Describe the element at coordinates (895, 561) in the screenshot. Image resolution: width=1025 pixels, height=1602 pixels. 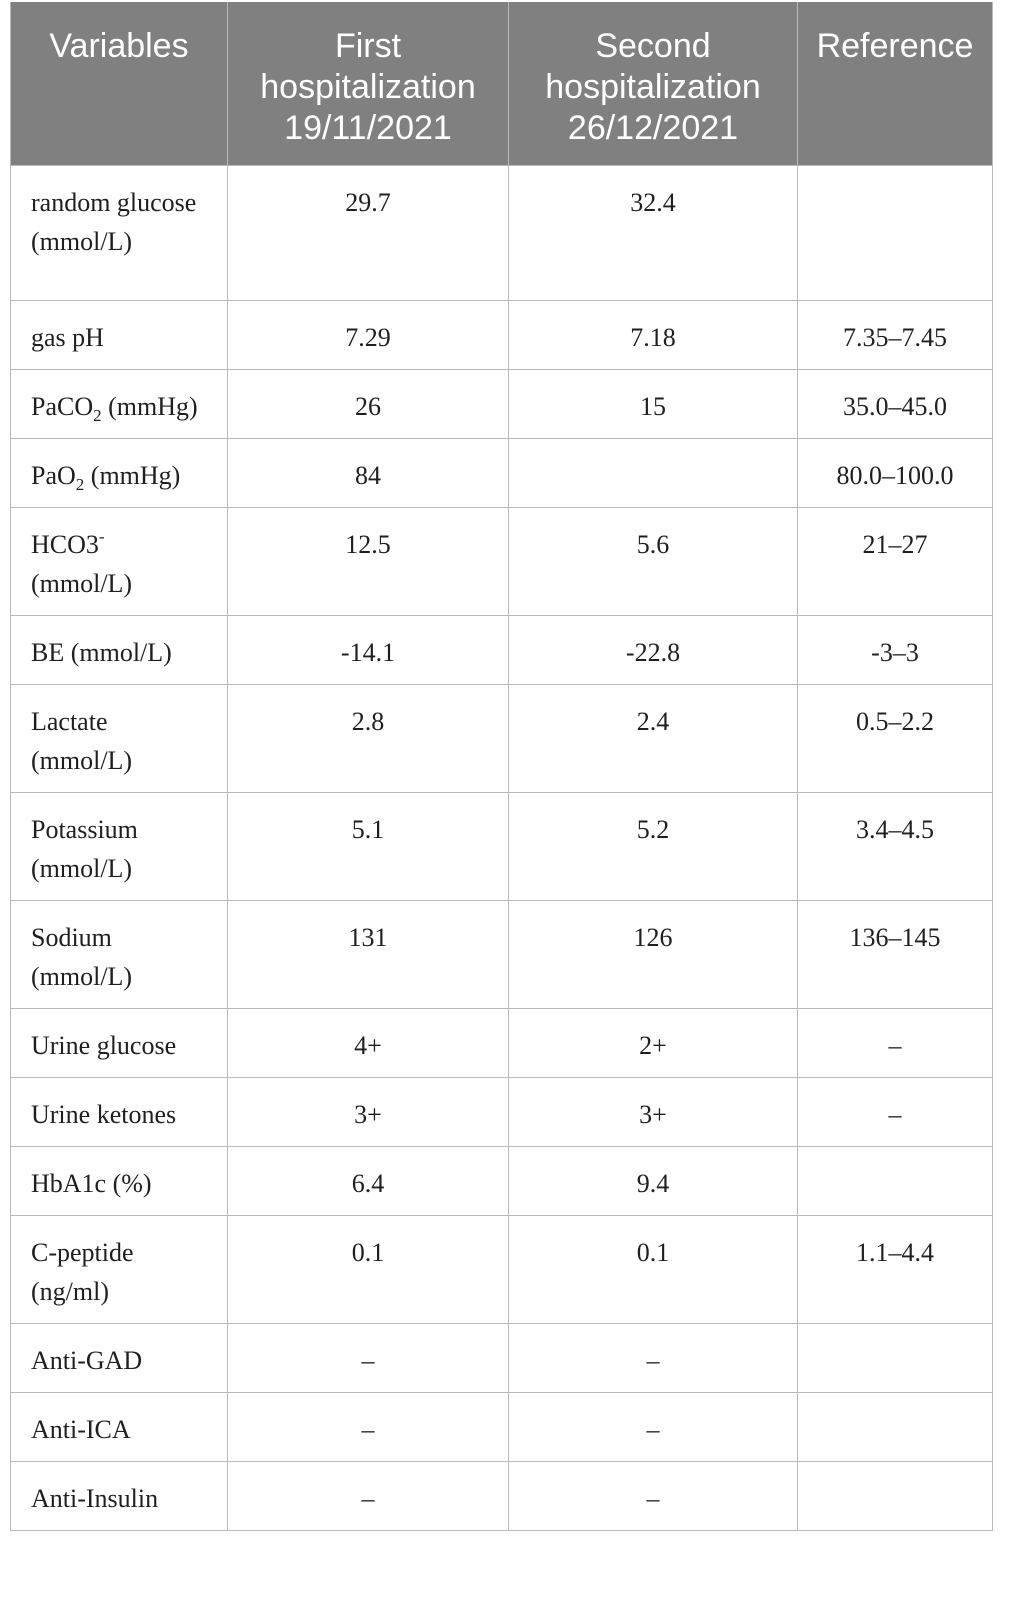
I see `cell-reference: 21–27` at that location.